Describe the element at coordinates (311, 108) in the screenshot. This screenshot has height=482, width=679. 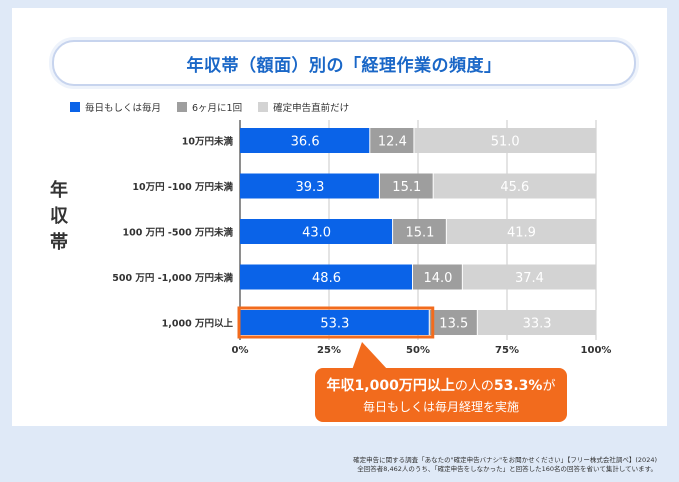
I see `legend-label-before-filing: 確定申告直前だけ` at that location.